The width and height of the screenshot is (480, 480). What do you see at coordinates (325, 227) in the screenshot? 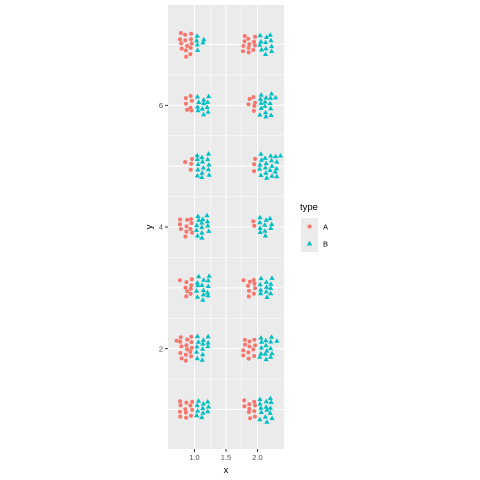
I see `legend-label-a: A` at bounding box center [325, 227].